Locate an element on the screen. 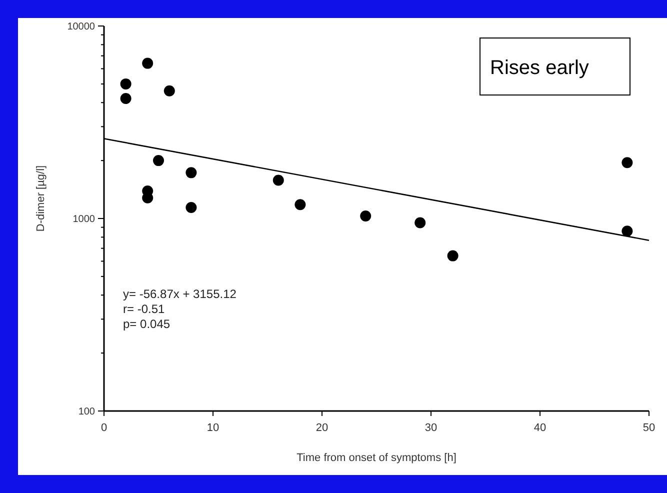 The height and width of the screenshot is (493, 667). x-tick-label: 20 is located at coordinates (322, 428).